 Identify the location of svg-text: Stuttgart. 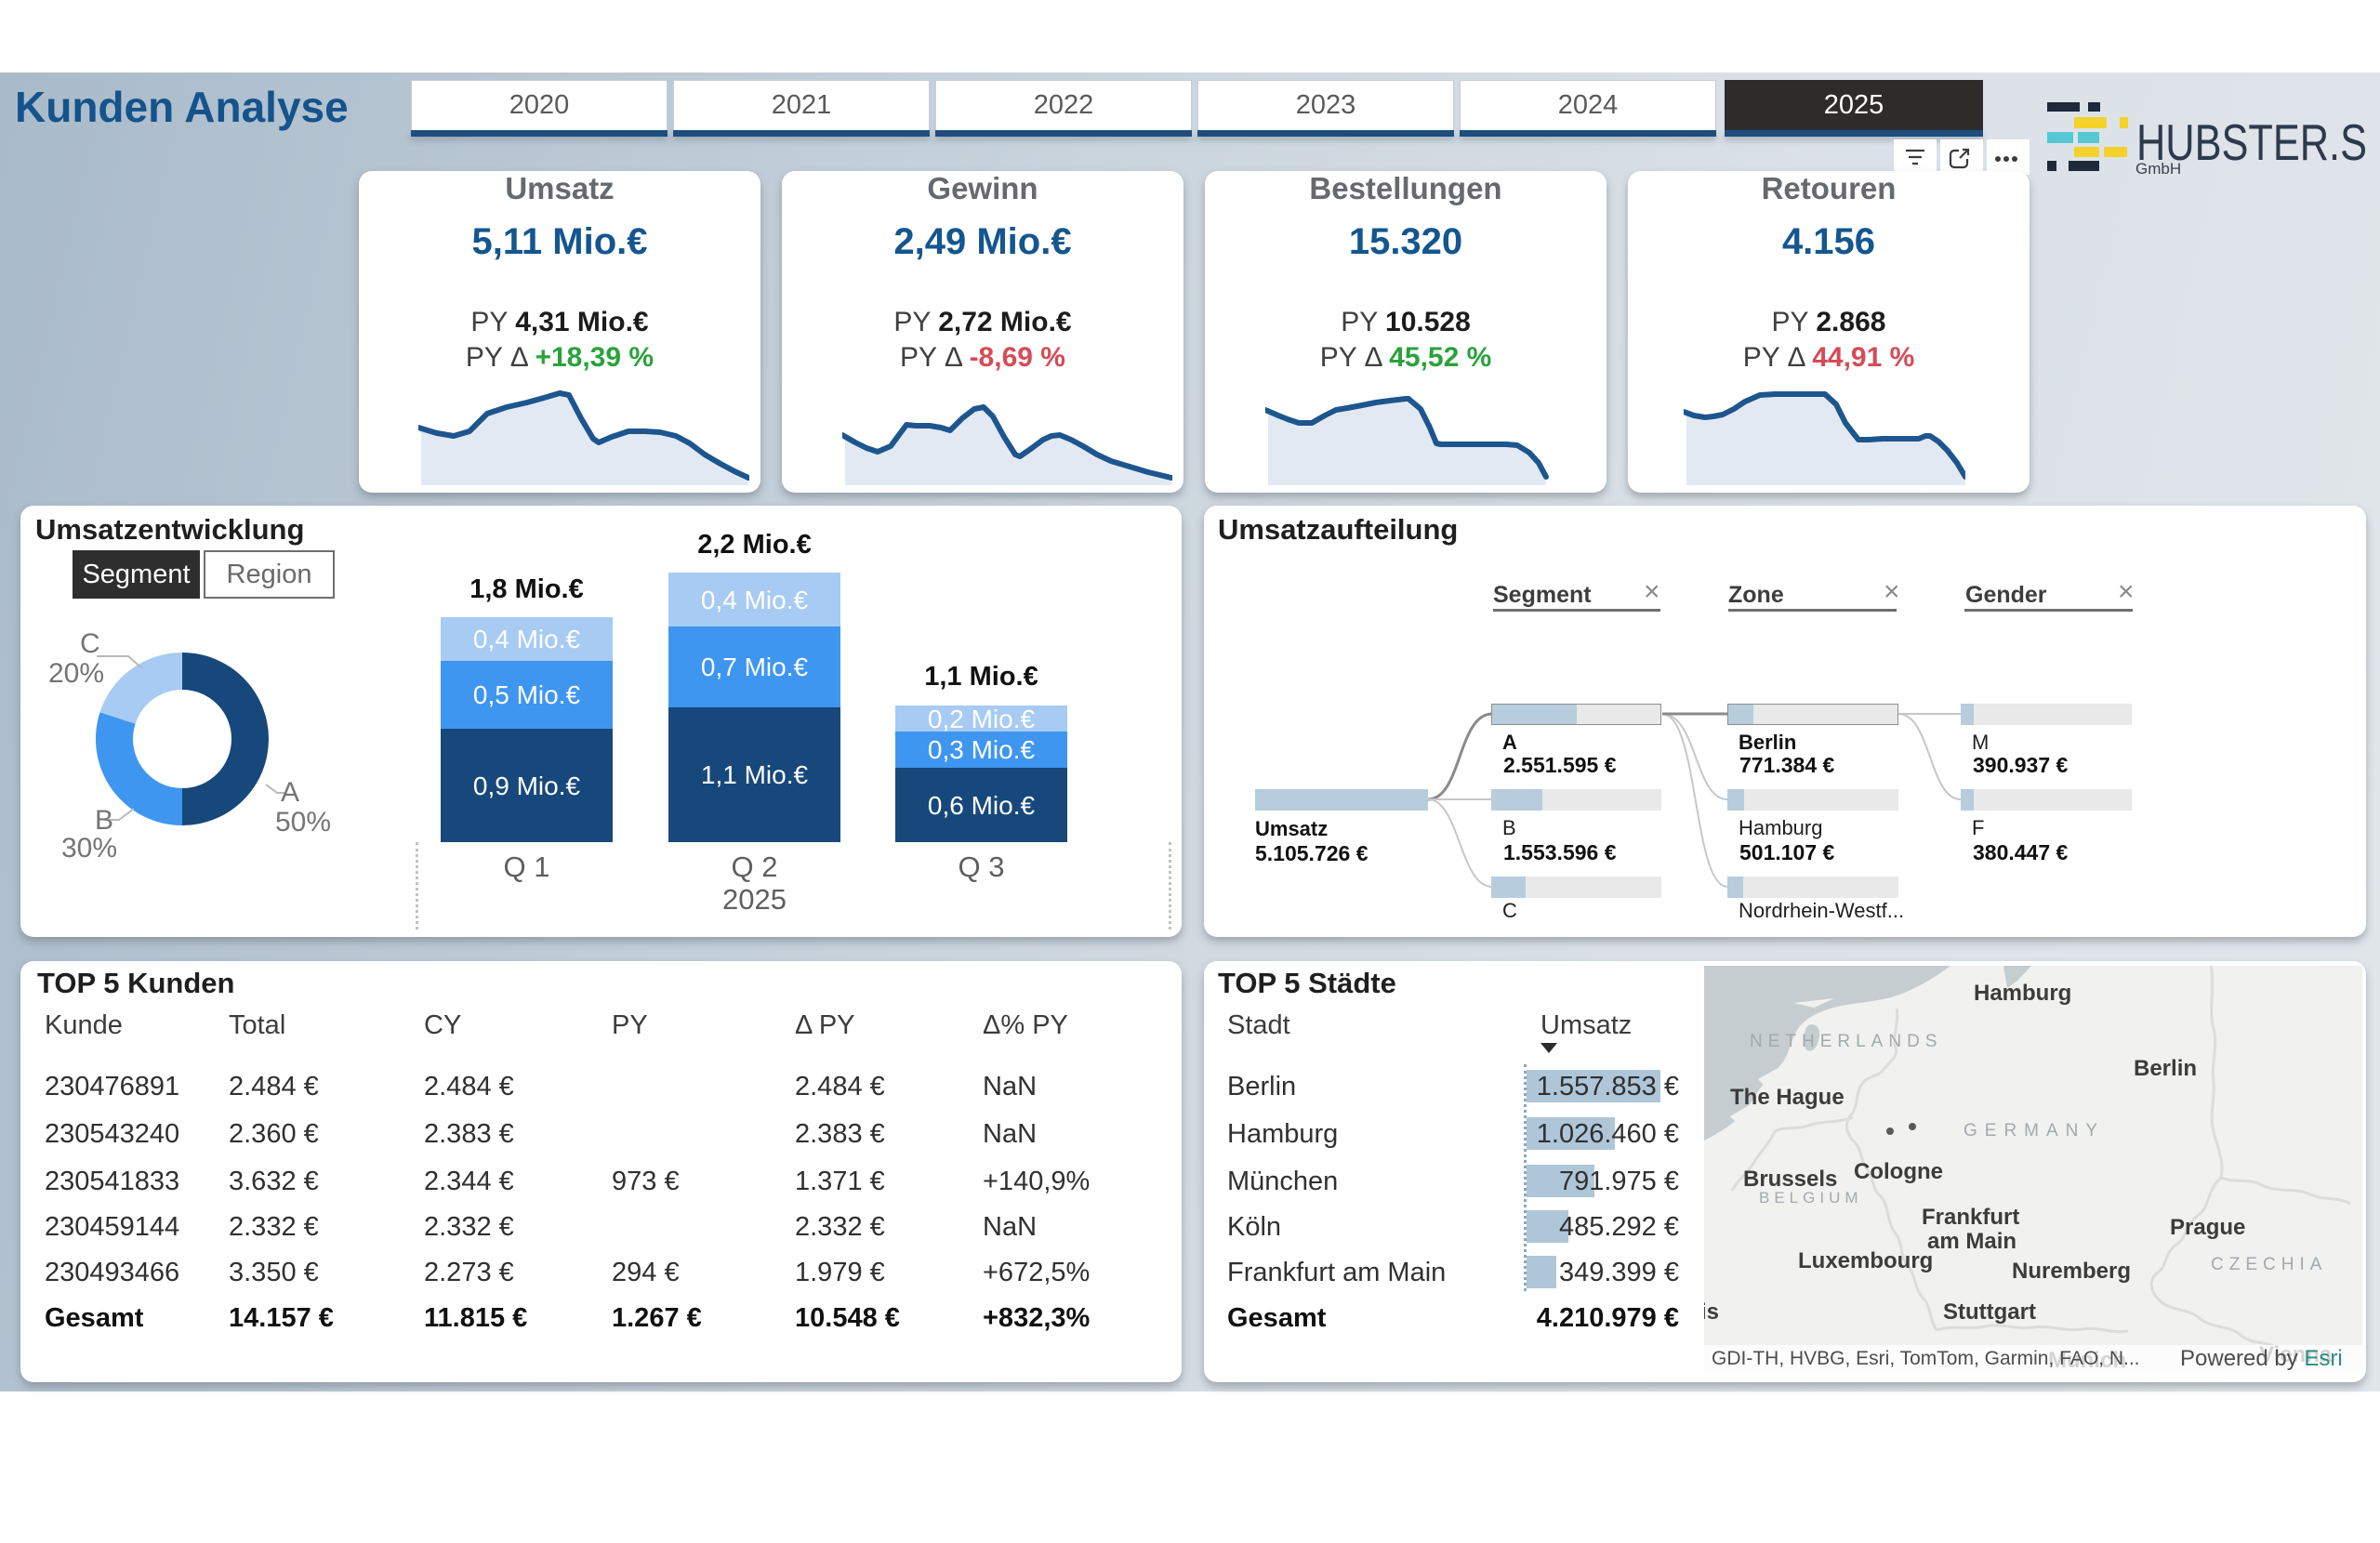
(1989, 1312).